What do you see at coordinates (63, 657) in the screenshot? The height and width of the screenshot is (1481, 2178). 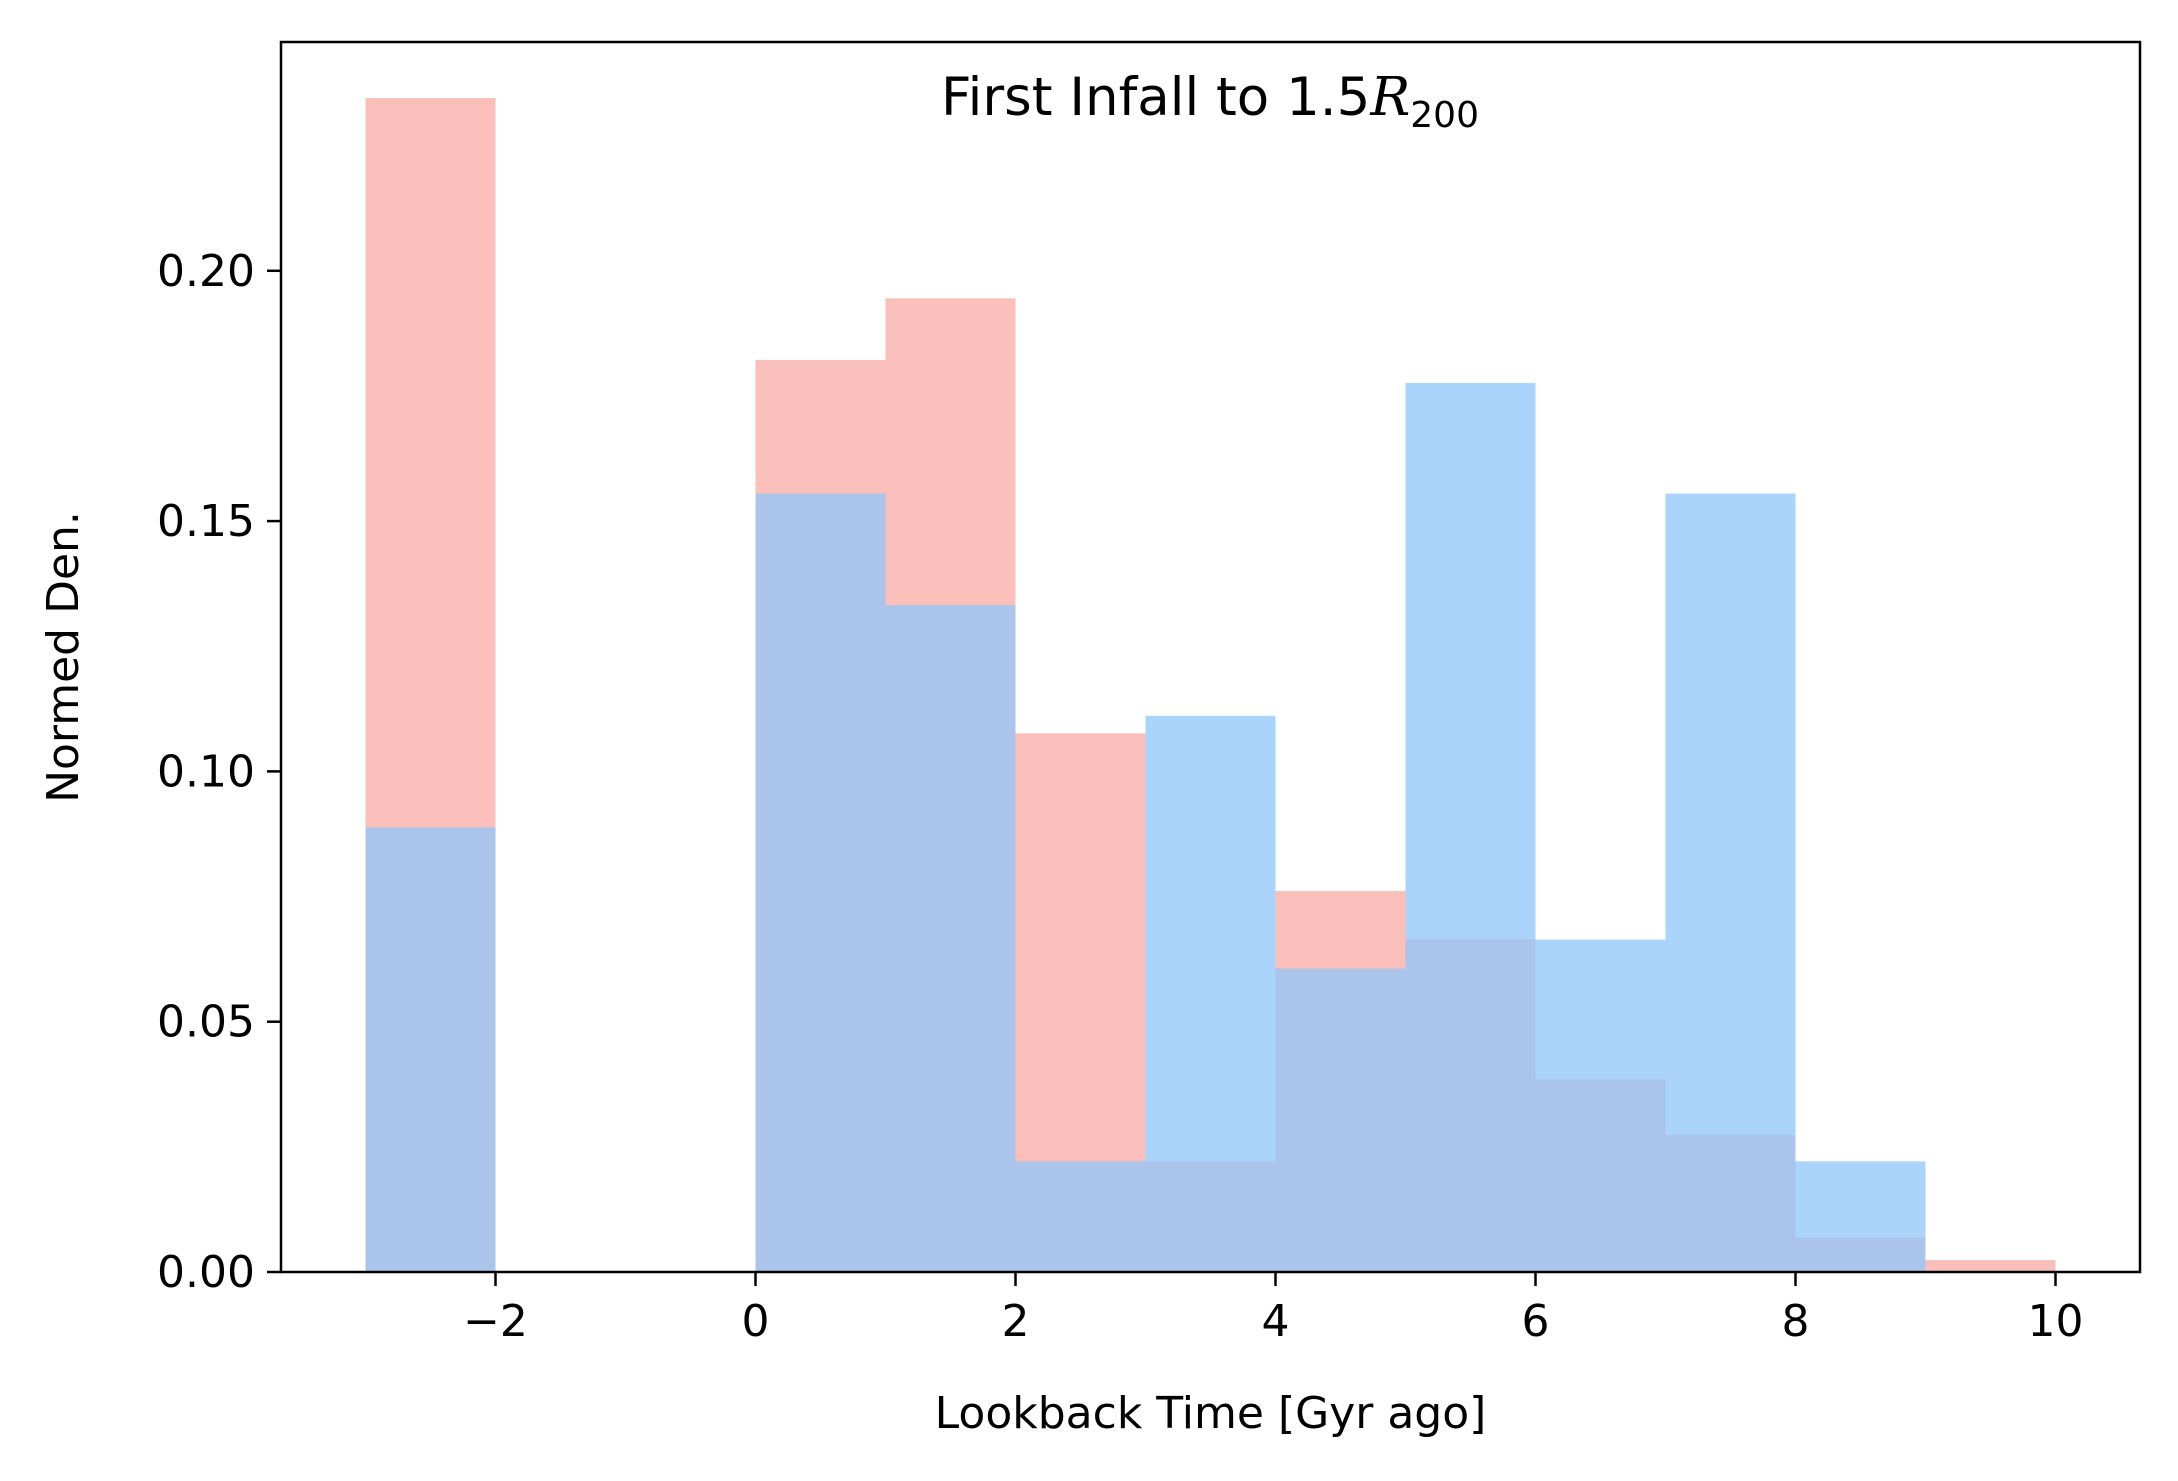 I see `y-axis-label: Normed Den.` at bounding box center [63, 657].